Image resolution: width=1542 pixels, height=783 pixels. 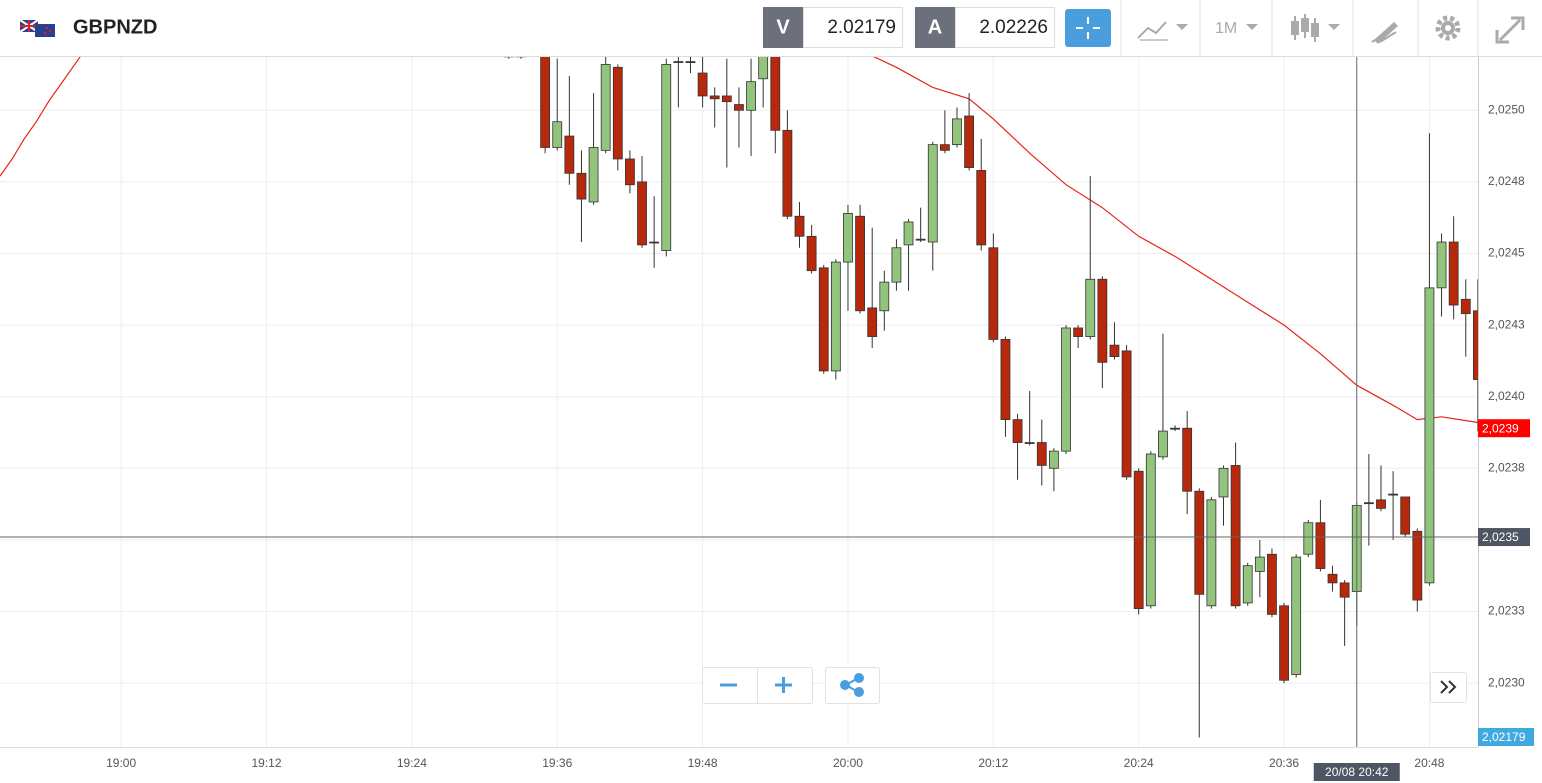 I want to click on crosshair-time-box, so click(x=1356, y=772).